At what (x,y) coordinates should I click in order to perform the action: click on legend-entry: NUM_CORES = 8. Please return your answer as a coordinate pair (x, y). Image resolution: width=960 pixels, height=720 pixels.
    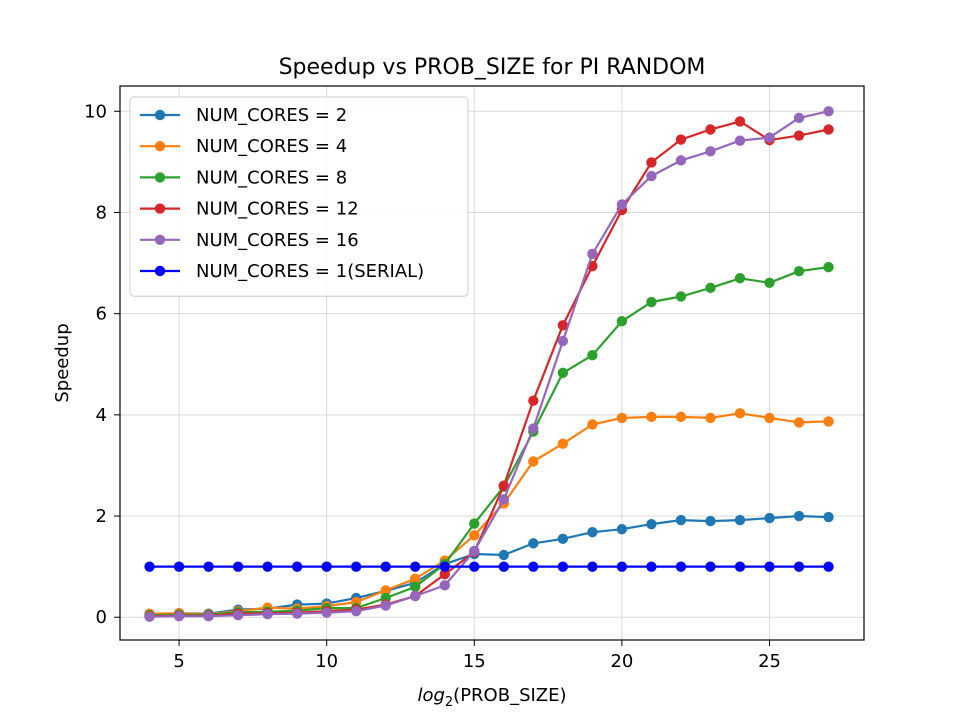
    Looking at the image, I should click on (243, 177).